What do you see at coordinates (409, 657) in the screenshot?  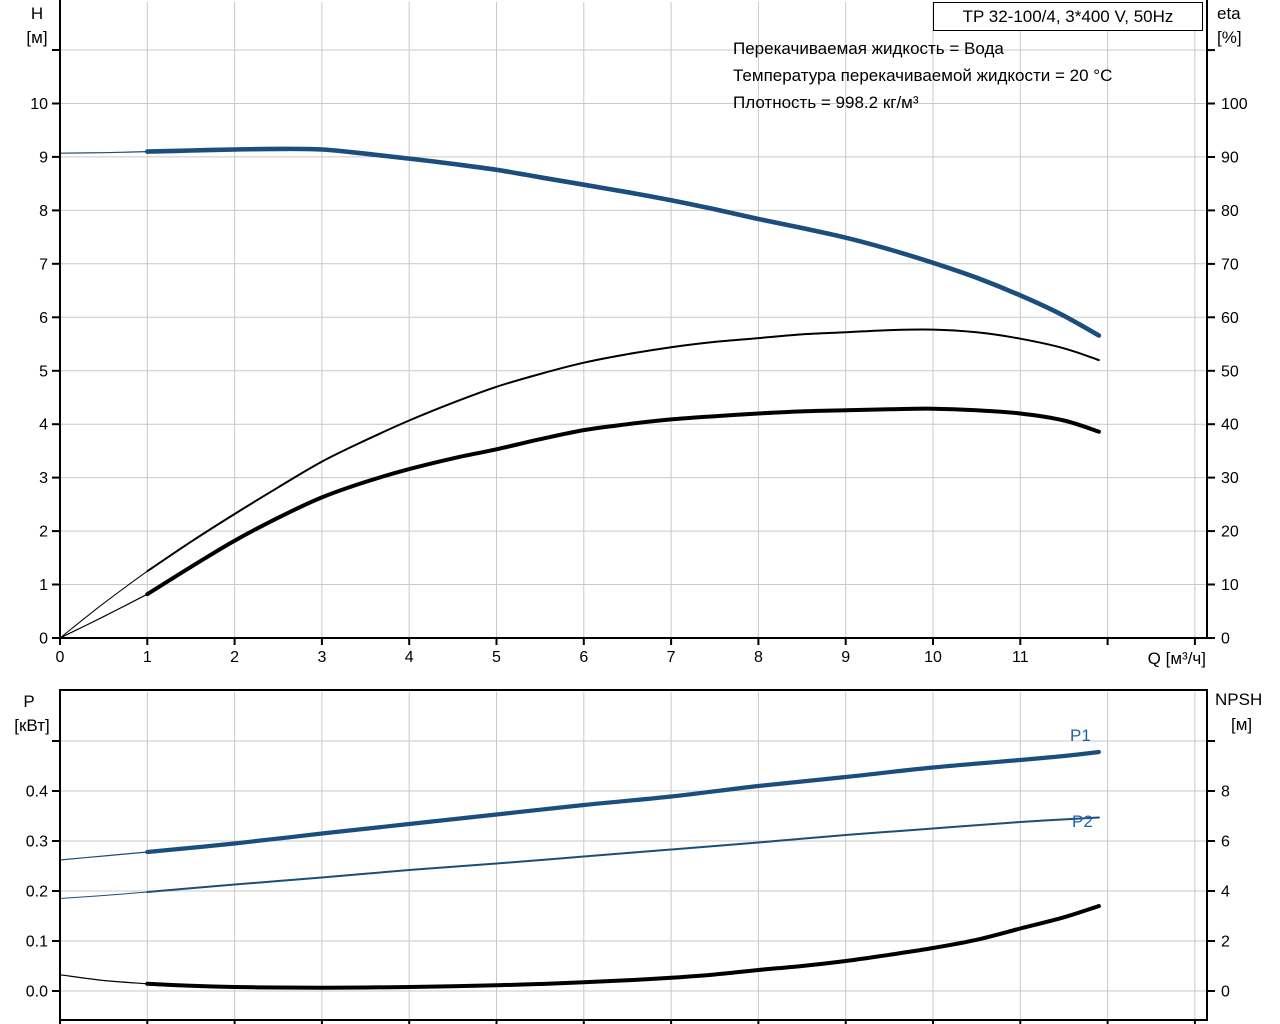 I see `x-tick-label: 4` at bounding box center [409, 657].